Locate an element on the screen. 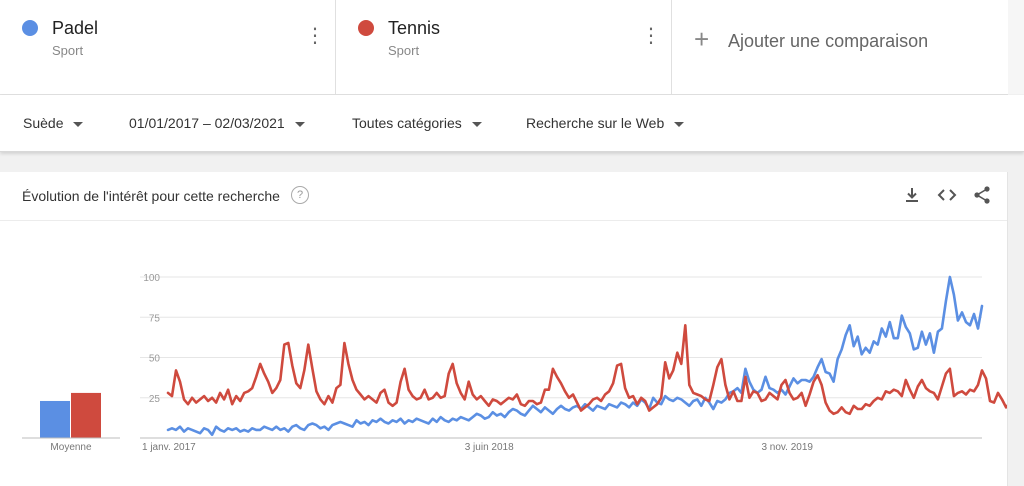  add-comparison-label: Ajouter une comparaison is located at coordinates (828, 41).